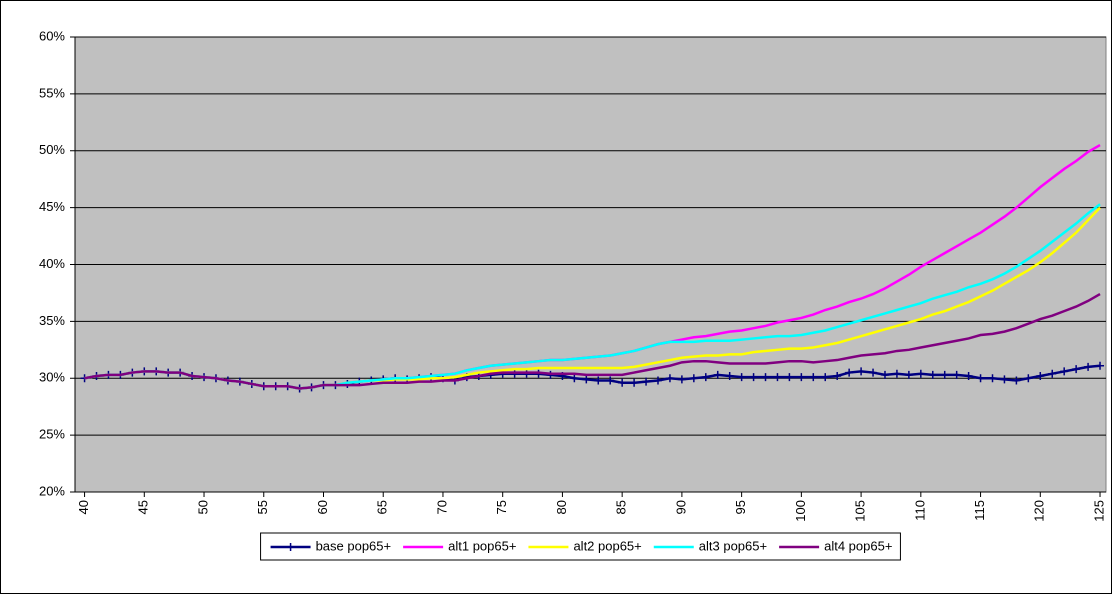 This screenshot has height=594, width=1113. Describe the element at coordinates (680, 507) in the screenshot. I see `x-tick-label: 90` at that location.